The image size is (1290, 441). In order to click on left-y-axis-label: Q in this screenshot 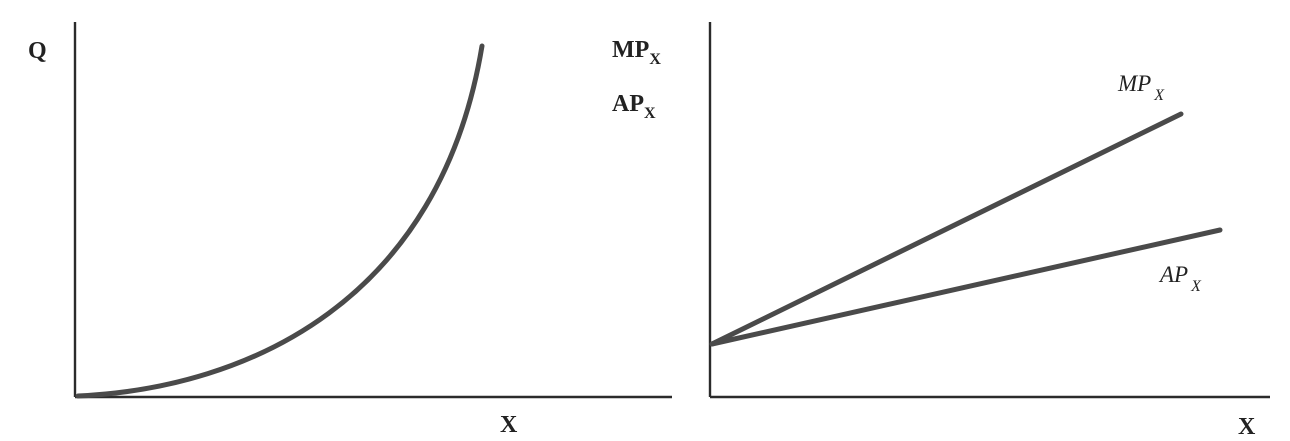, I will do `click(37, 51)`.